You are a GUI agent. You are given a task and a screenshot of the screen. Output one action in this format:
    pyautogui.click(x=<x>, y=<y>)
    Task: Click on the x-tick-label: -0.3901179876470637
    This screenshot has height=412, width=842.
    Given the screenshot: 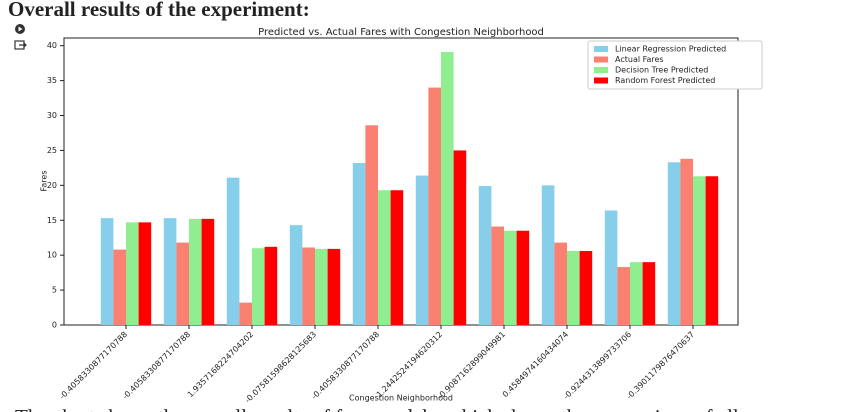 What is the action you would take?
    pyautogui.click(x=660, y=365)
    